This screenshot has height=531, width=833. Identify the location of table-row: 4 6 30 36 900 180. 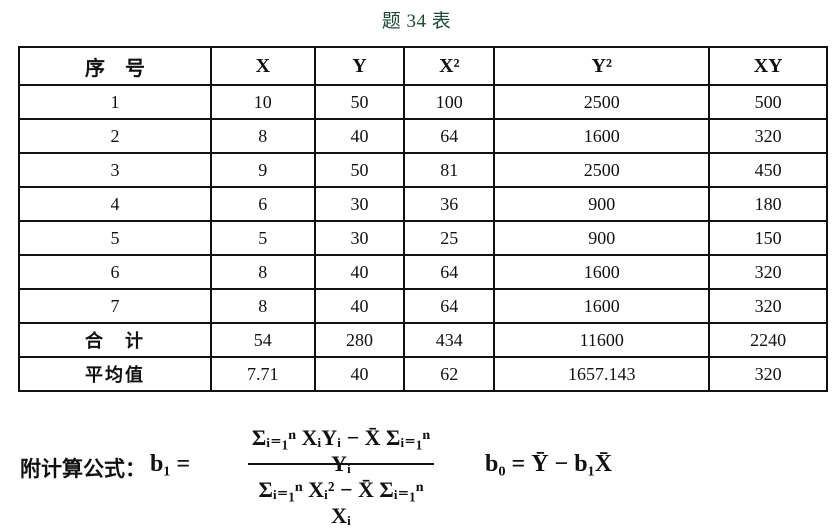
(423, 204).